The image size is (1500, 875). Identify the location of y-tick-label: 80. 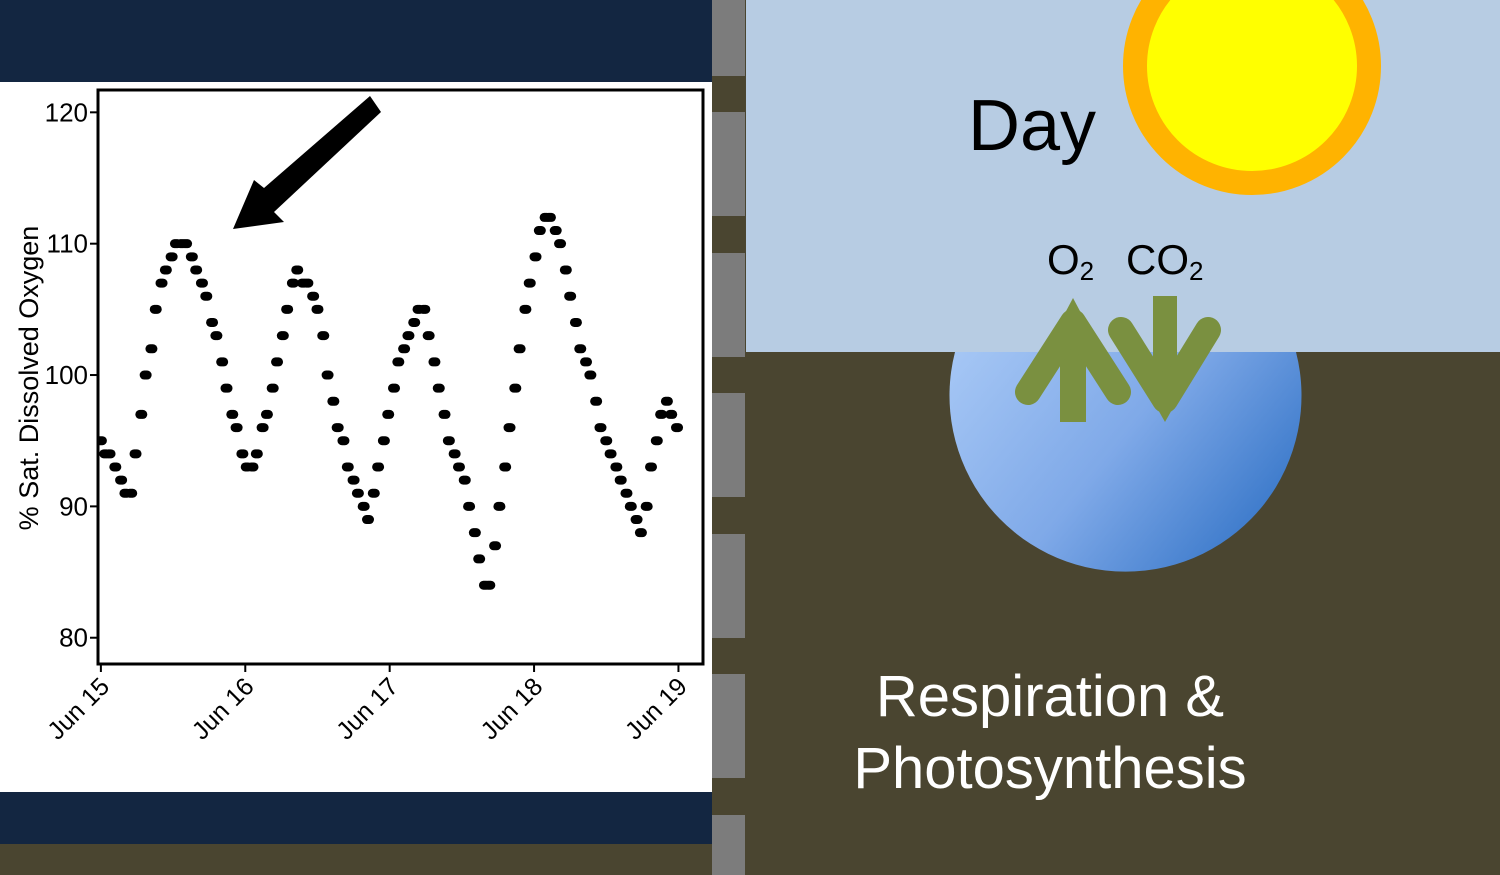
(73, 638).